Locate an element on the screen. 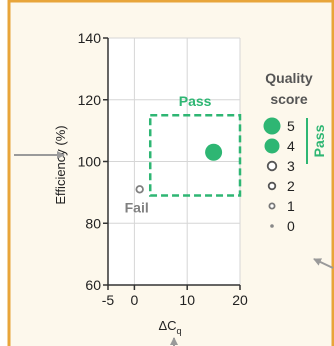 The width and height of the screenshot is (334, 346). y-tick-label: 60 is located at coordinates (93, 285).